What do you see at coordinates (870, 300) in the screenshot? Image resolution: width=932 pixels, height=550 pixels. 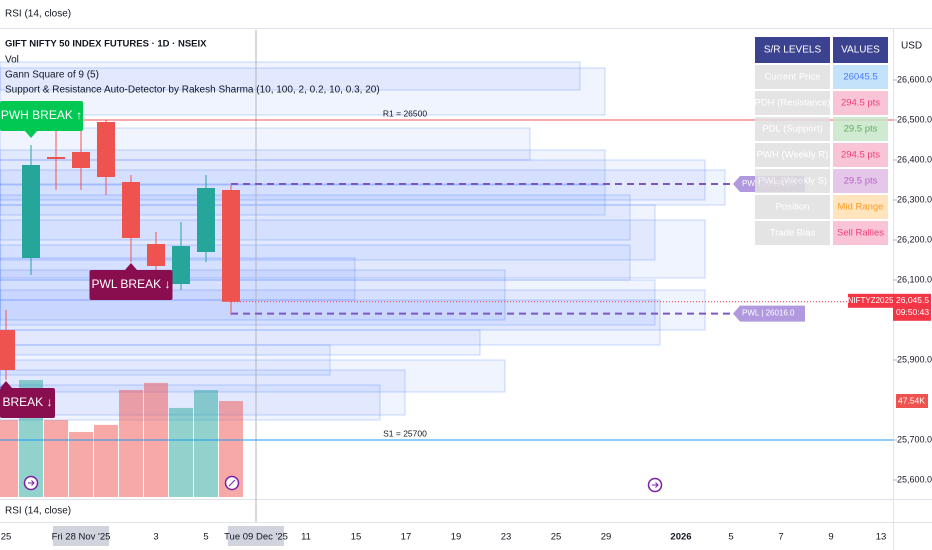 I see `last-price-symbol-box` at bounding box center [870, 300].